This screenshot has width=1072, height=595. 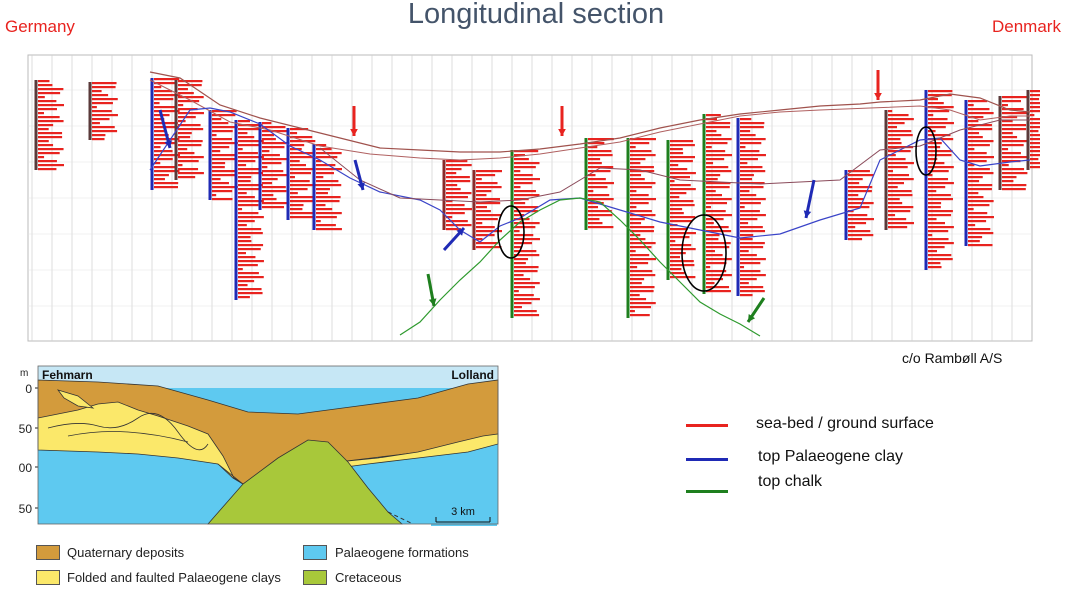 I want to click on seabed-line, so click(x=590, y=112).